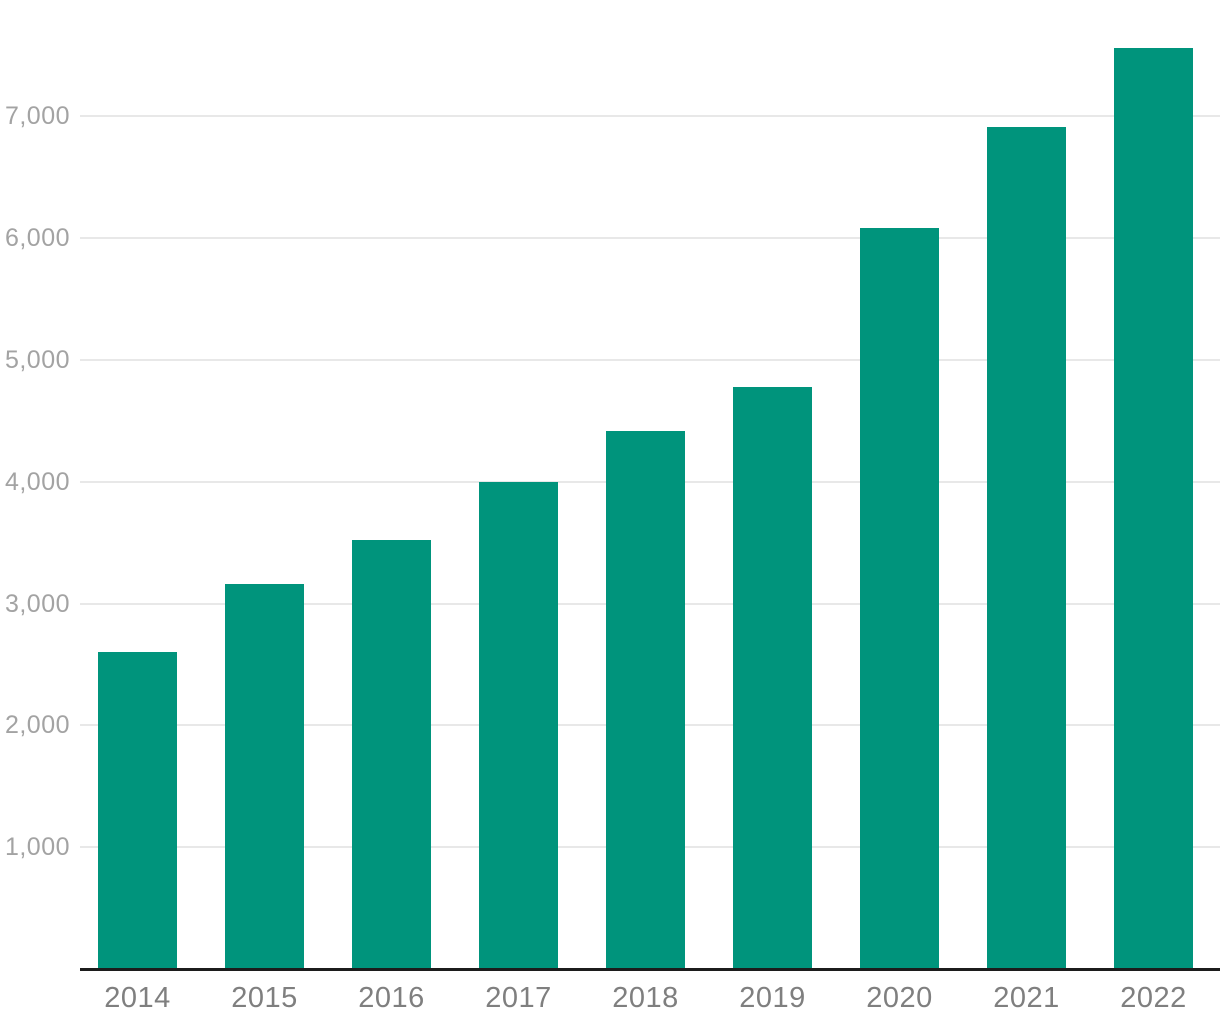  What do you see at coordinates (772, 678) in the screenshot?
I see `bar-2019` at bounding box center [772, 678].